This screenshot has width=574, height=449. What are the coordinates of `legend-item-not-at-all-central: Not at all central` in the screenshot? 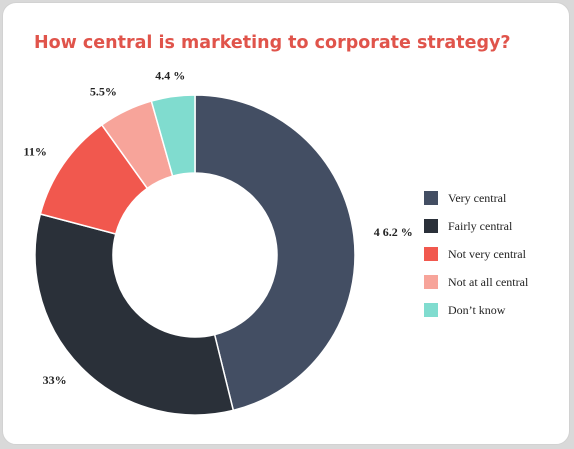 It's located at (494, 282).